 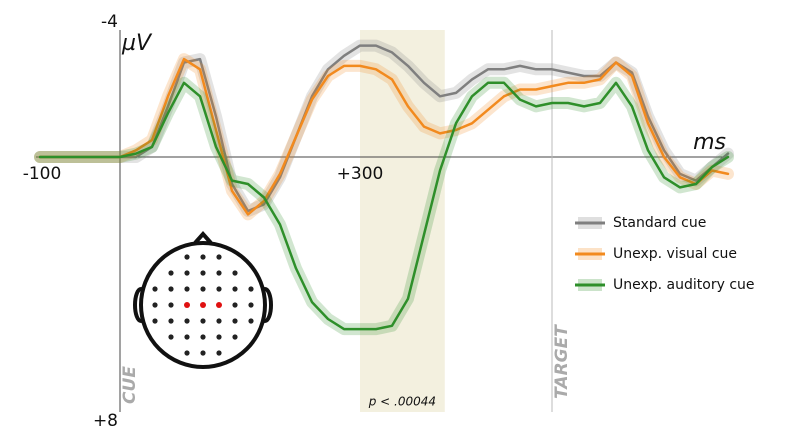 I want to click on marker-label: TARGET, so click(x=562, y=361).